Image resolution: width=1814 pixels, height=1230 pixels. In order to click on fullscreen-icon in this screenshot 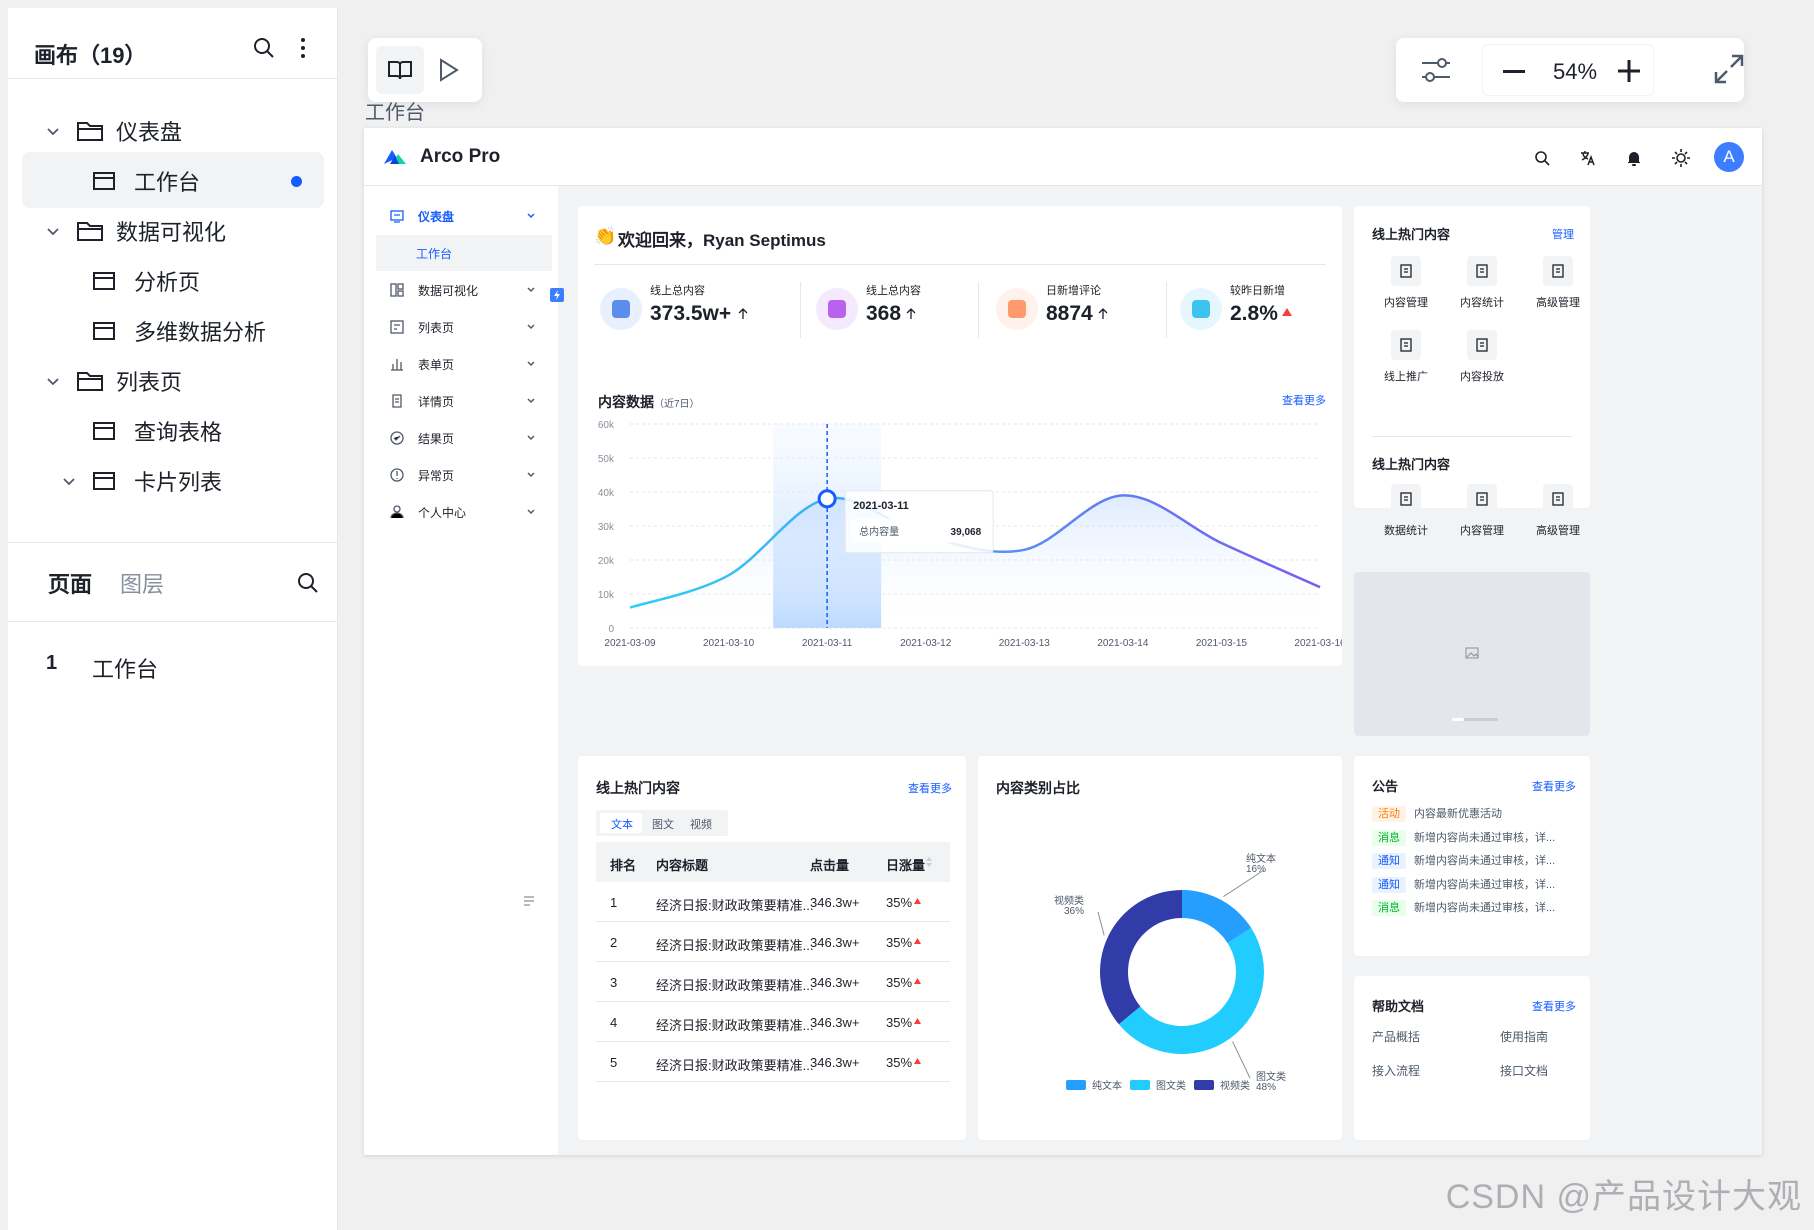, I will do `click(1729, 69)`.